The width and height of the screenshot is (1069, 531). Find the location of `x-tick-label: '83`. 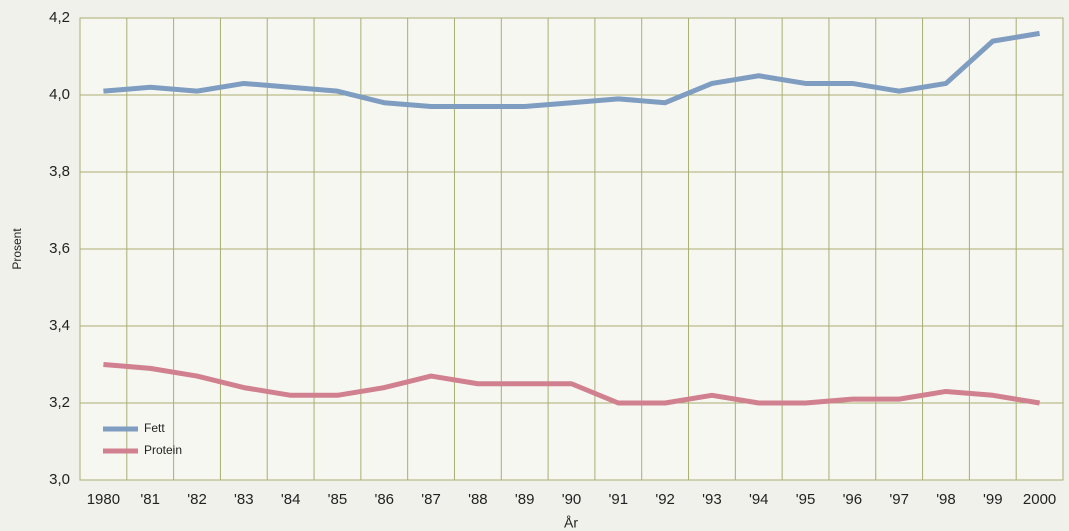

x-tick-label: '83 is located at coordinates (244, 499).